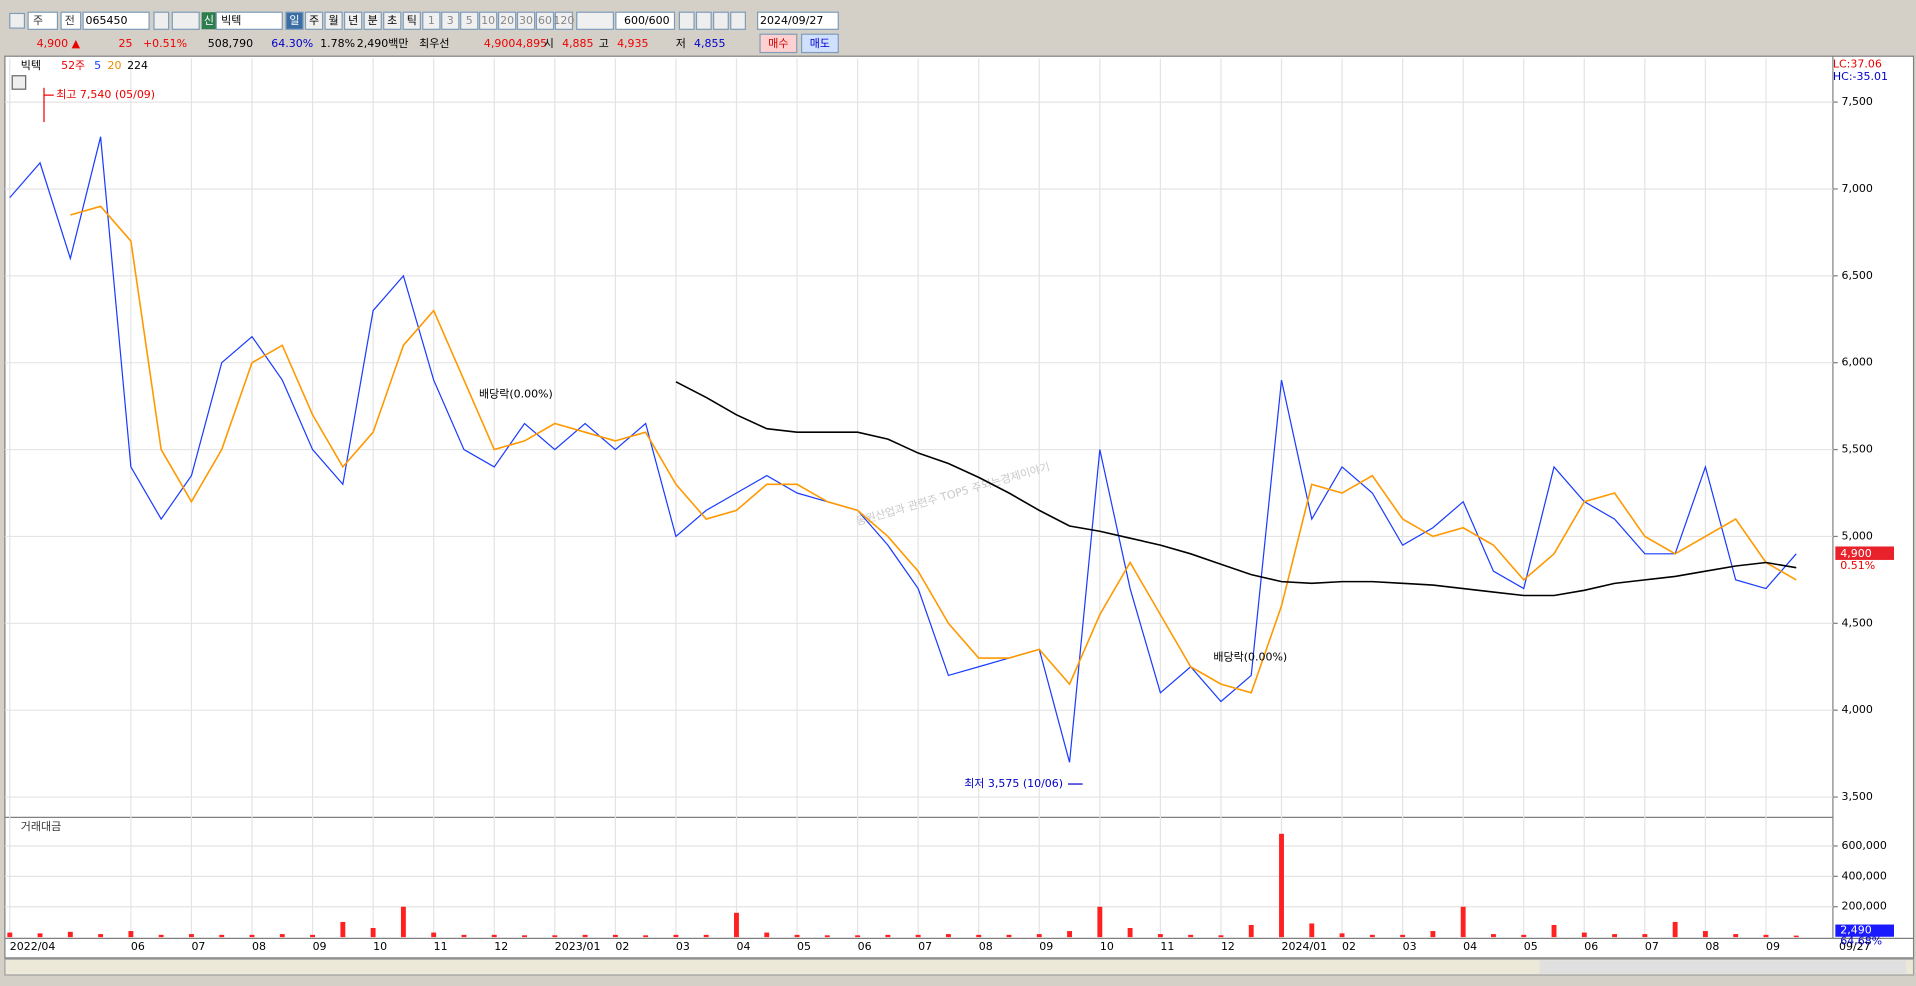 Image resolution: width=1916 pixels, height=986 pixels. I want to click on selector-text: 전, so click(70, 20).